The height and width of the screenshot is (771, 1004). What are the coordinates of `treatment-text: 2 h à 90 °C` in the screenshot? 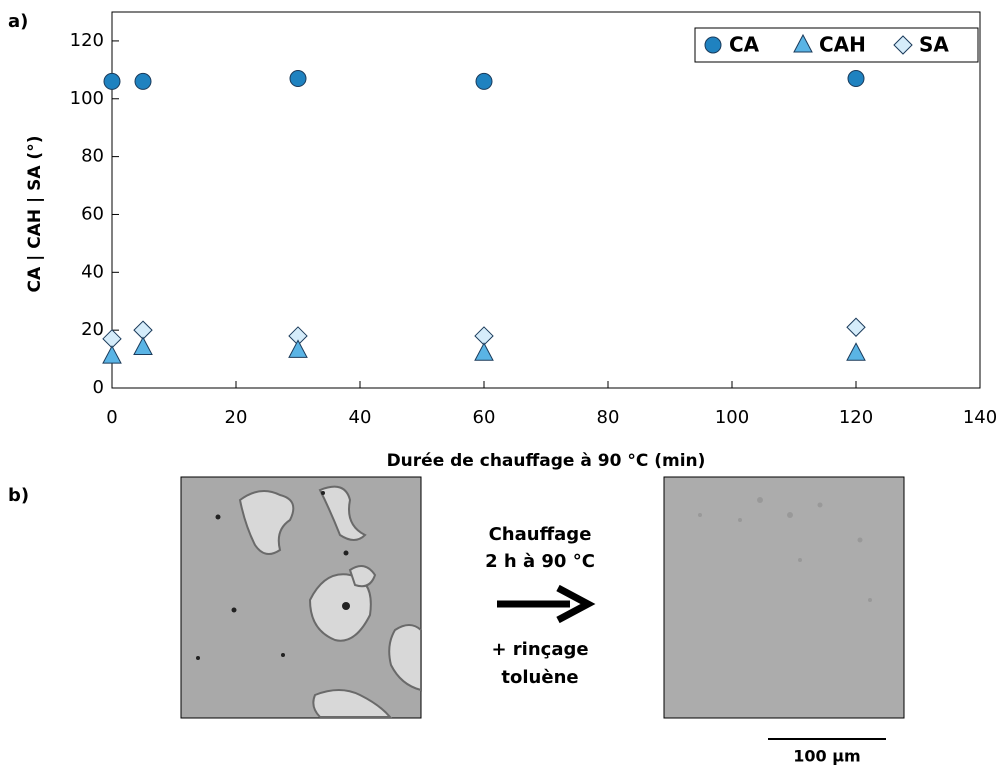 It's located at (540, 561).